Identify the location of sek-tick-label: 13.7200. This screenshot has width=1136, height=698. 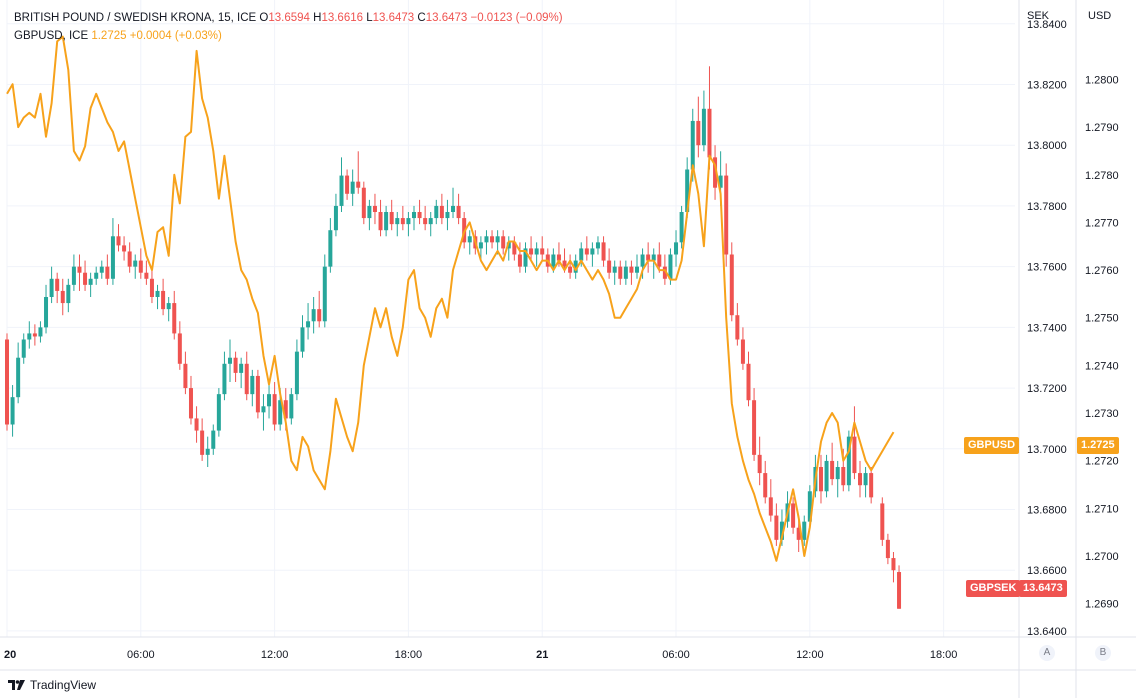
(1047, 389).